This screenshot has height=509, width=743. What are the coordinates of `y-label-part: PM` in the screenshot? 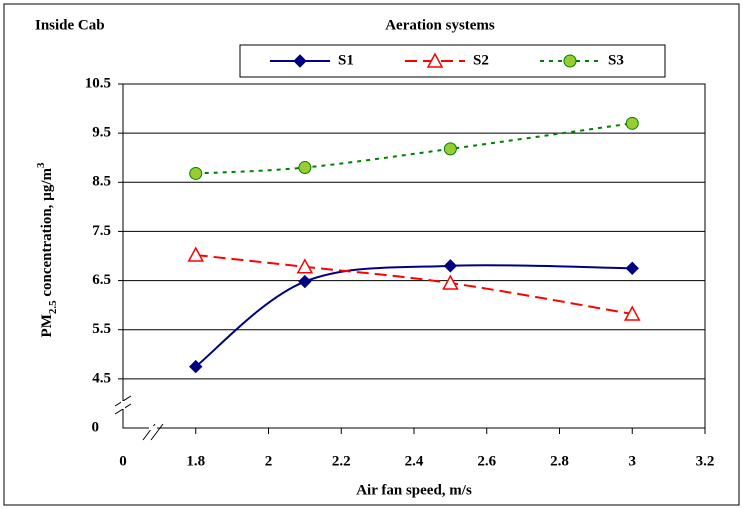 It's located at (47, 325).